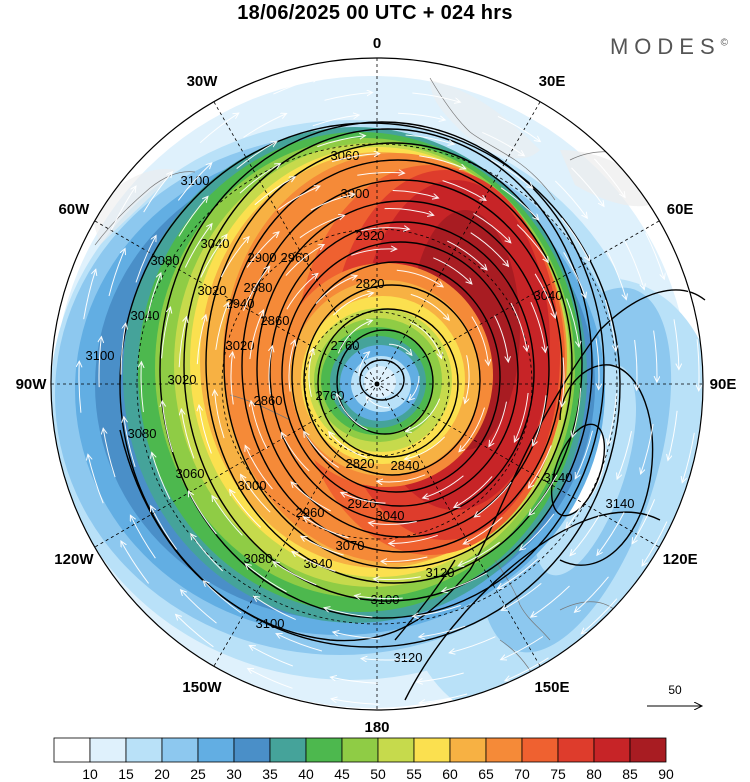  I want to click on copyright-mark: ©, so click(724, 43).